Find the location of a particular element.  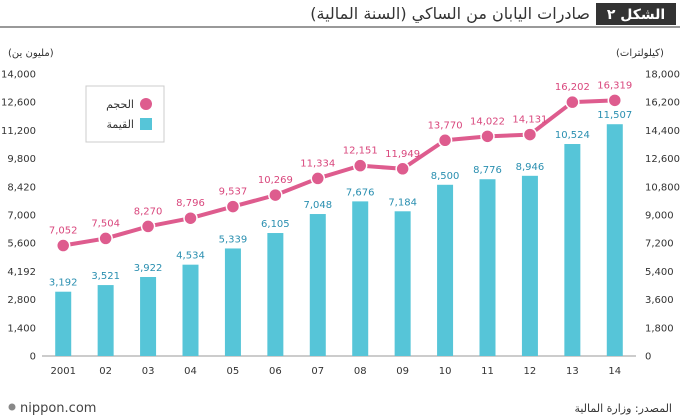

value-bar-label: 5,339 is located at coordinates (233, 239).